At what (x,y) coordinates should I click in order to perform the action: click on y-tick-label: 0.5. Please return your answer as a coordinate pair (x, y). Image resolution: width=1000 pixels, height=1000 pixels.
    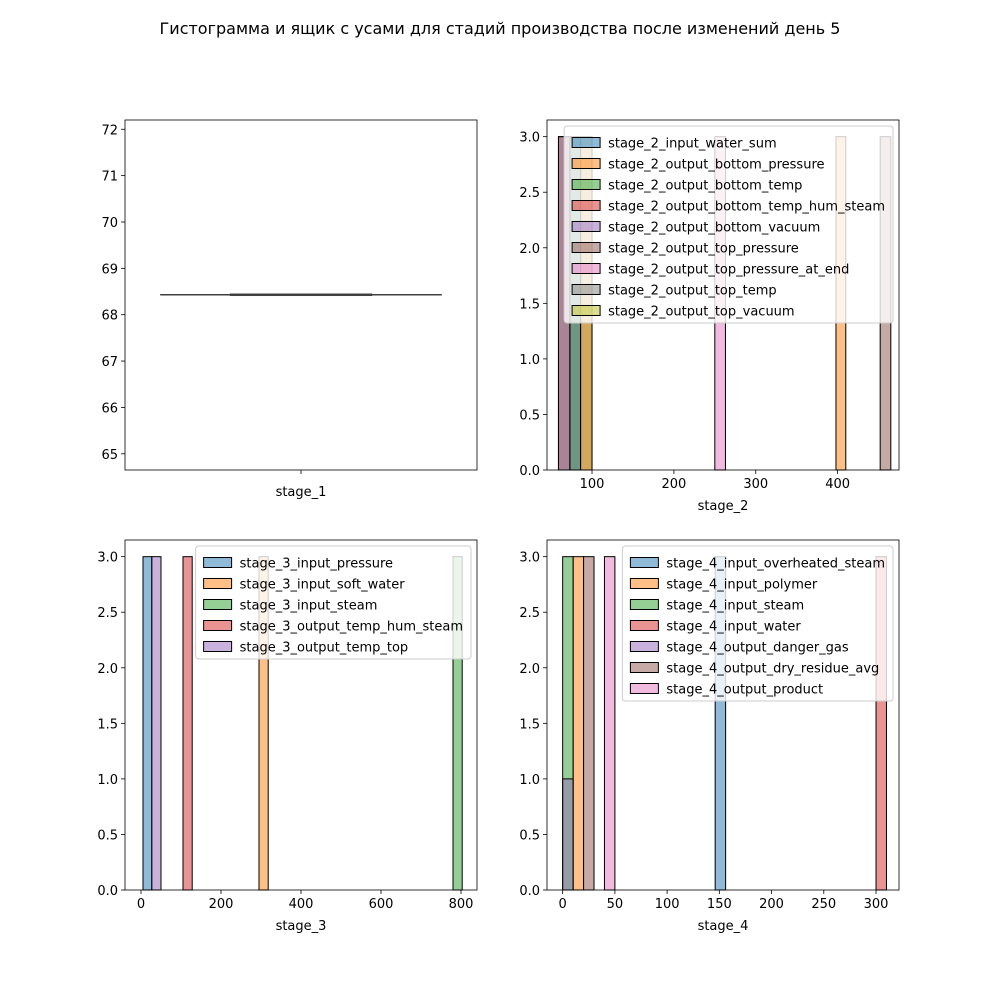
    Looking at the image, I should click on (529, 835).